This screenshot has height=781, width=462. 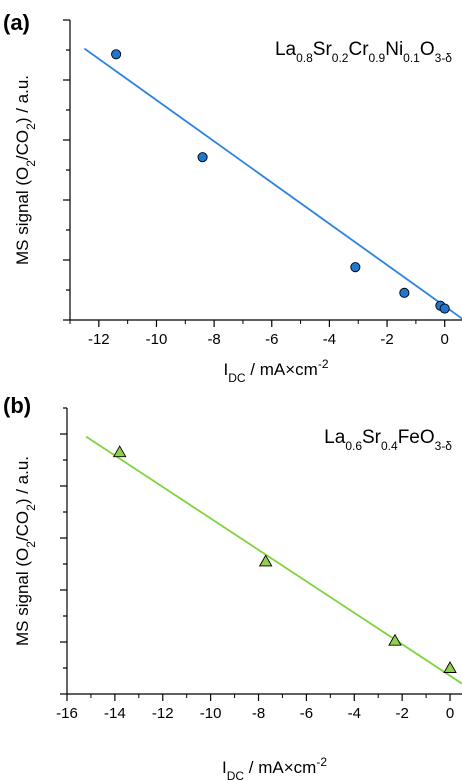 I want to click on panel-label: (b), so click(x=17, y=405).